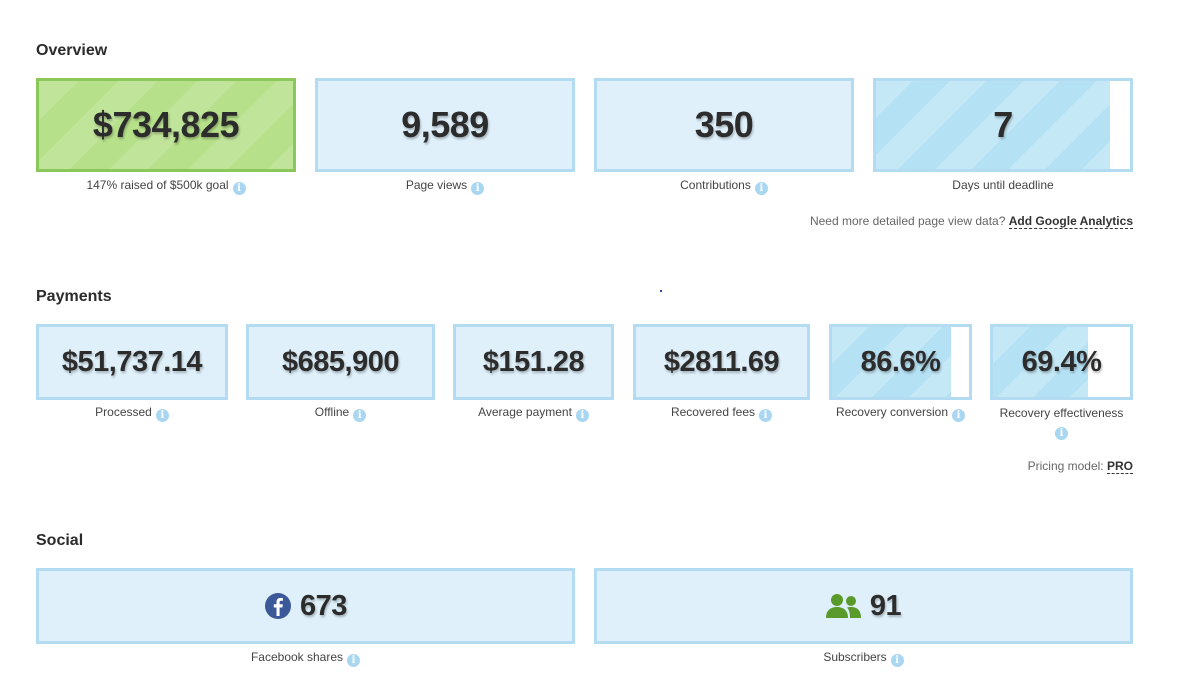 Image resolution: width=1182 pixels, height=693 pixels. Describe the element at coordinates (123, 412) in the screenshot. I see `processed-label-text: Processed` at that location.